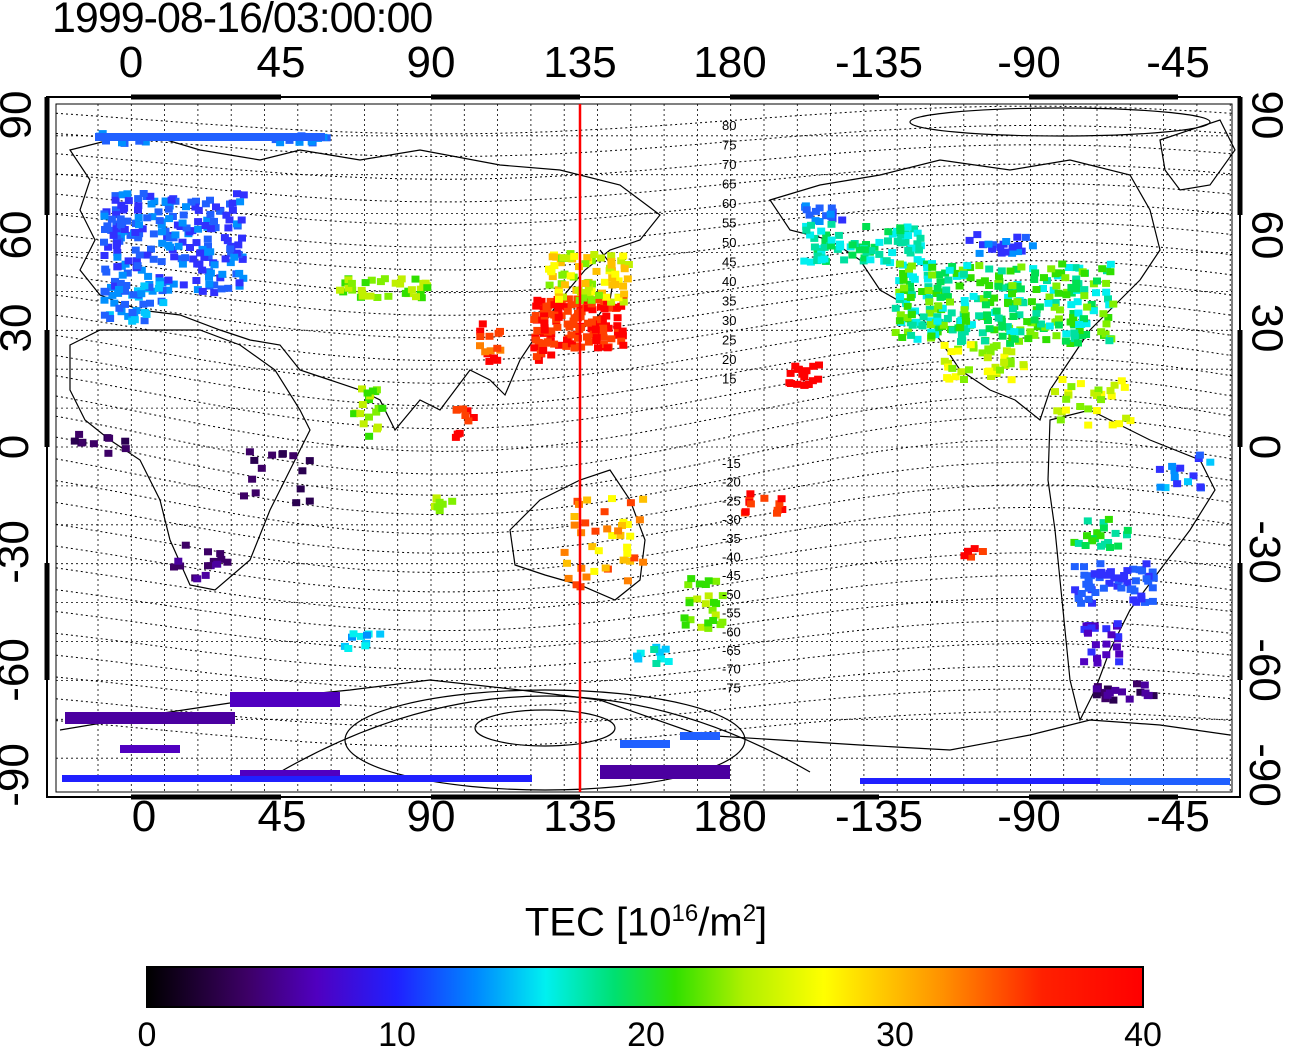 The width and height of the screenshot is (1292, 1057). I want to click on mlat-label-south: -45, so click(731, 575).